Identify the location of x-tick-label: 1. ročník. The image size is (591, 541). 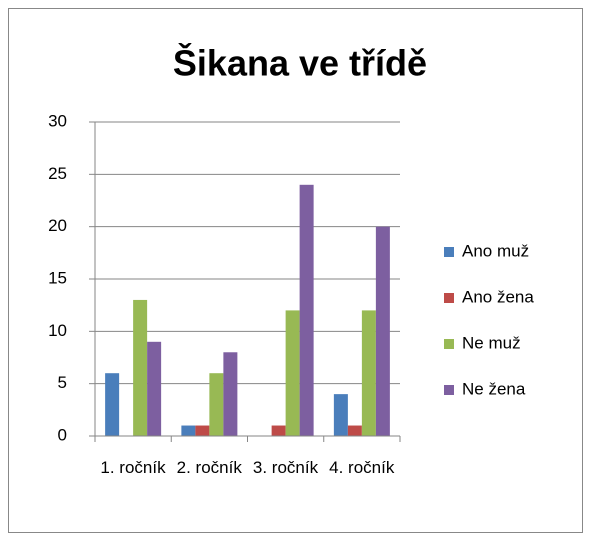
(133, 467).